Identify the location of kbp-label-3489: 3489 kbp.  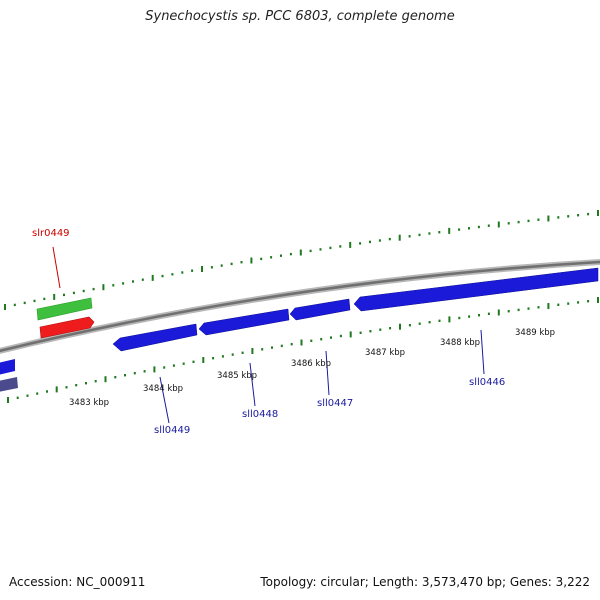
(535, 333).